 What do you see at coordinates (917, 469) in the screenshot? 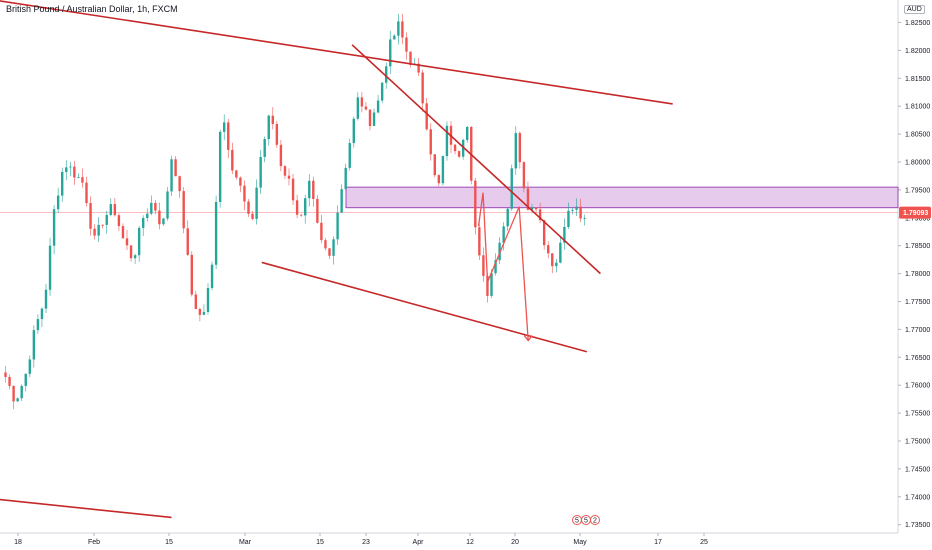
I see `y-tick-label: 1.74500` at bounding box center [917, 469].